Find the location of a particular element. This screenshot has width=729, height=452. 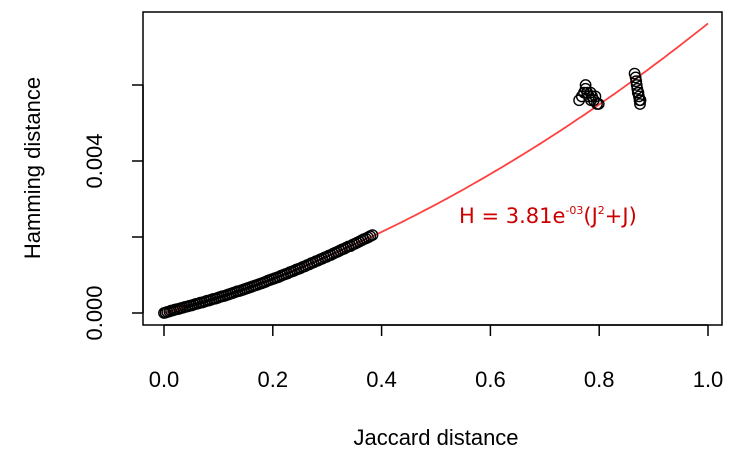

x-axis-title: Jaccard distance is located at coordinates (435, 437).